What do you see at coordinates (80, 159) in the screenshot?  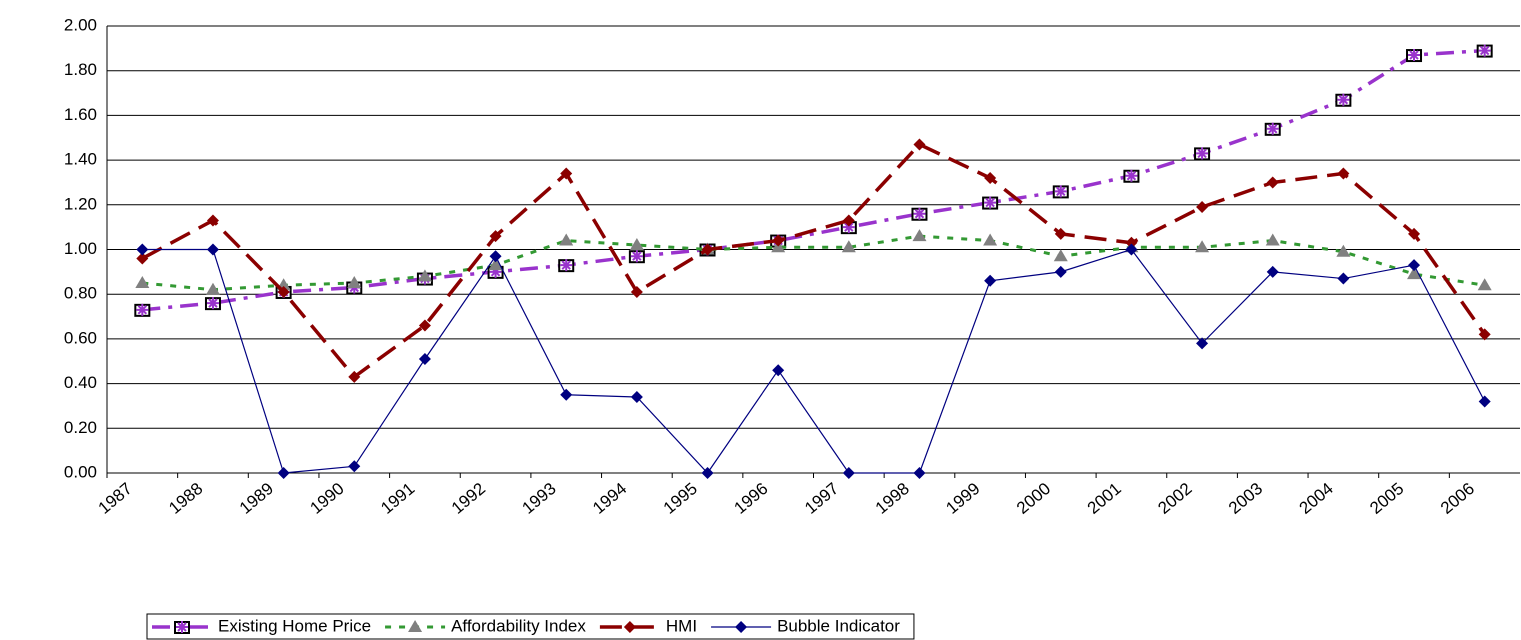 I see `y-tick-label: 1.40` at bounding box center [80, 159].